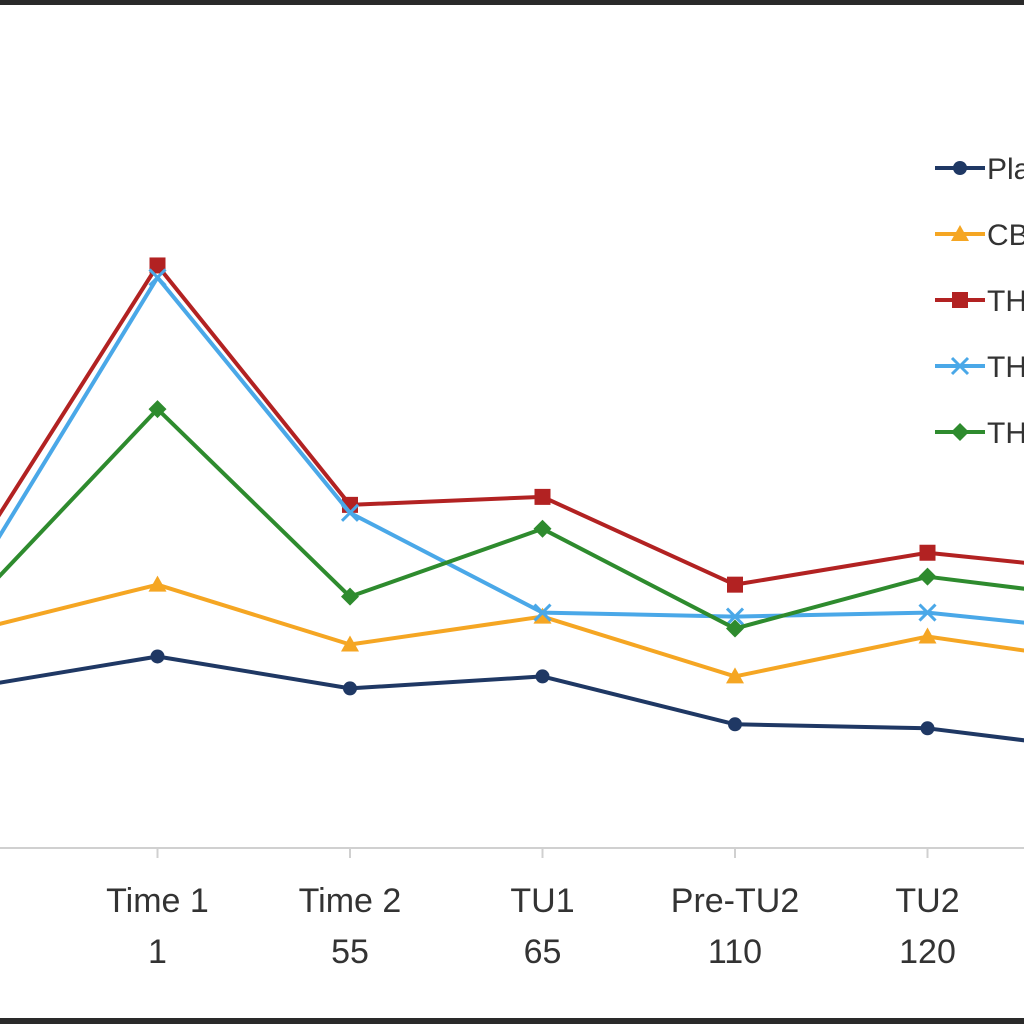 The image size is (1024, 1024). Describe the element at coordinates (157, 901) in the screenshot. I see `x-tick-label: Time 1` at that location.